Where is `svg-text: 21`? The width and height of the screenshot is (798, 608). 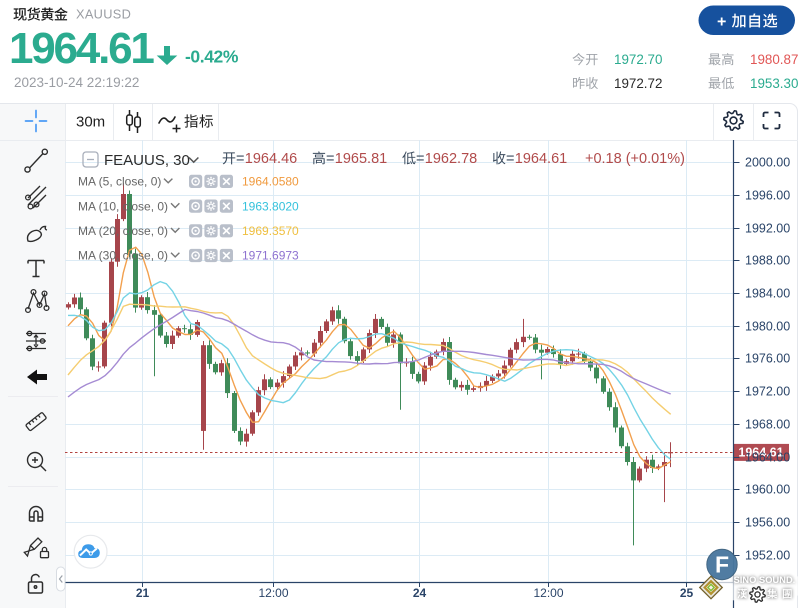
svg-text: 21 is located at coordinates (143, 593).